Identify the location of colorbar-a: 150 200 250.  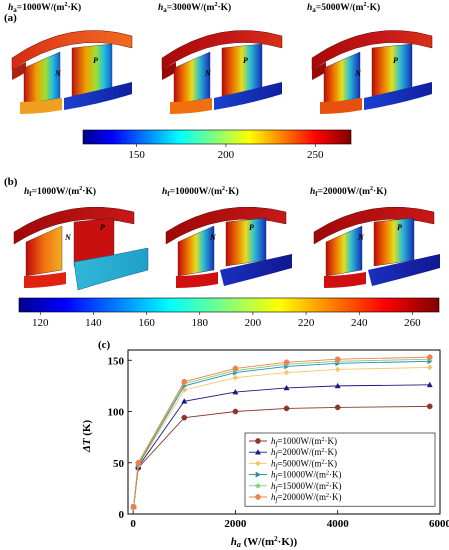
(217, 145).